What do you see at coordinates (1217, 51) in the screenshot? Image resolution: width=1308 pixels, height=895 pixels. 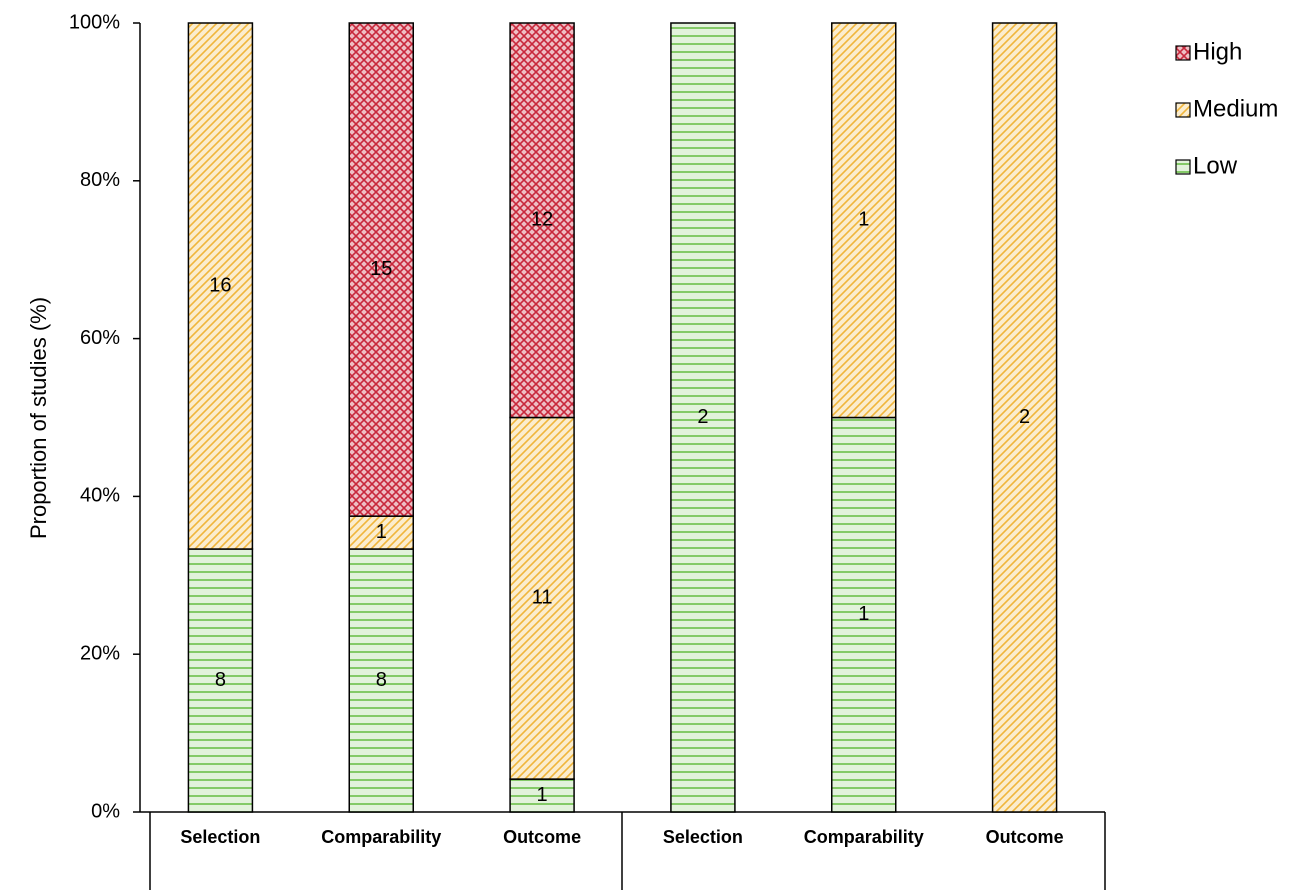 I see `legend-label: High` at bounding box center [1217, 51].